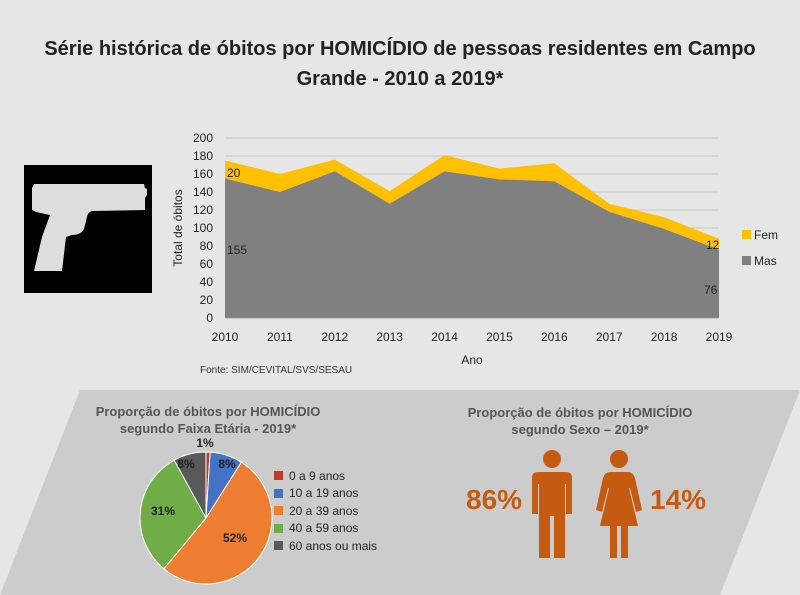  I want to click on sex-title-line-2: segundo Sexo – 2019*, so click(580, 429).